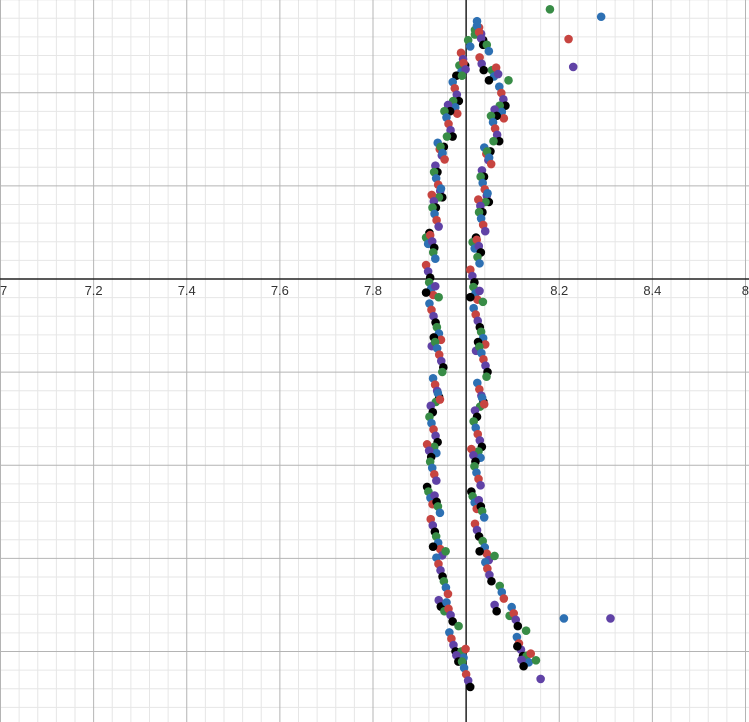 Image resolution: width=749 pixels, height=722 pixels. Describe the element at coordinates (652, 290) in the screenshot. I see `x-tick-label: 8.4` at that location.